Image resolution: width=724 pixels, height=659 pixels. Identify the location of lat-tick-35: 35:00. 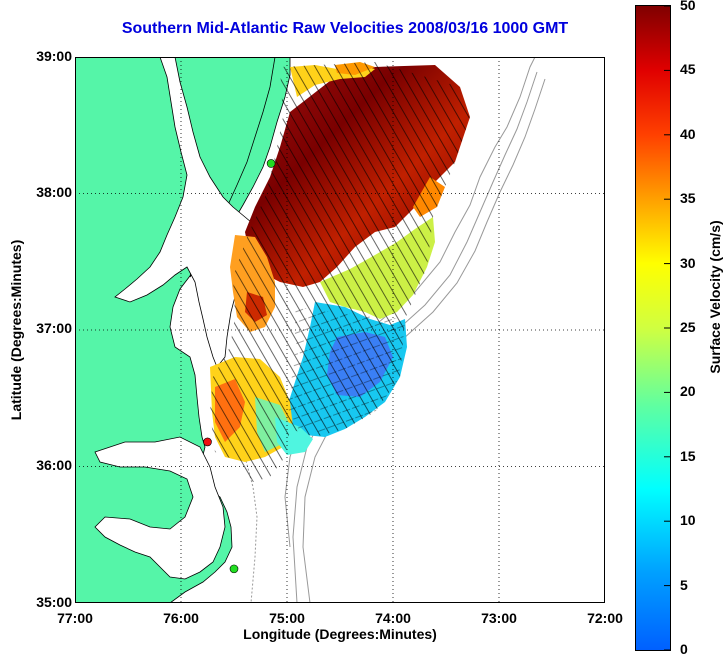
(54, 602).